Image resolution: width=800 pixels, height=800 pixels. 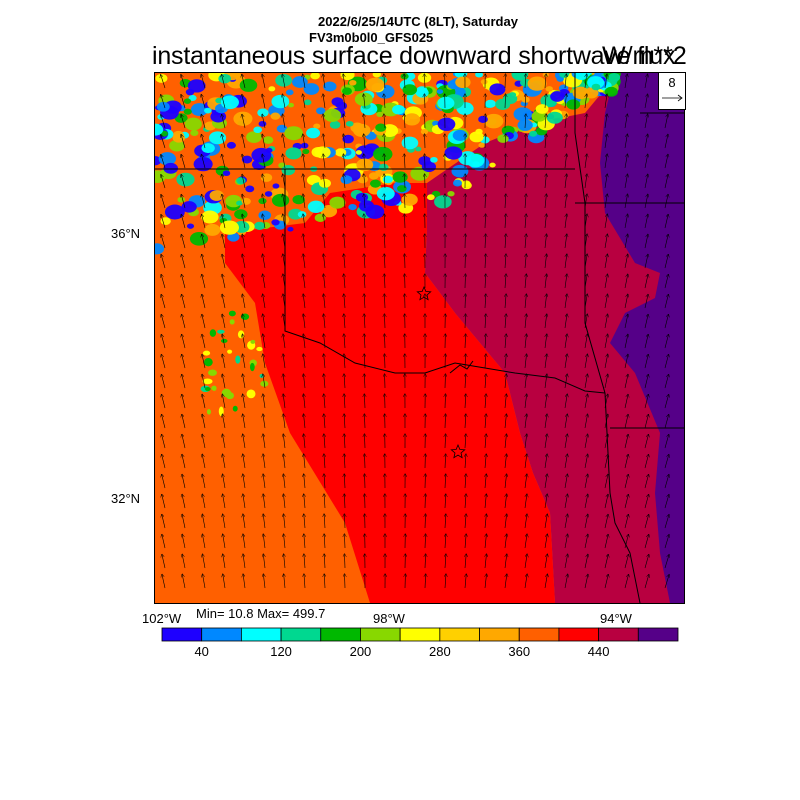 What do you see at coordinates (672, 91) in the screenshot?
I see `reference-vector-box: 8` at bounding box center [672, 91].